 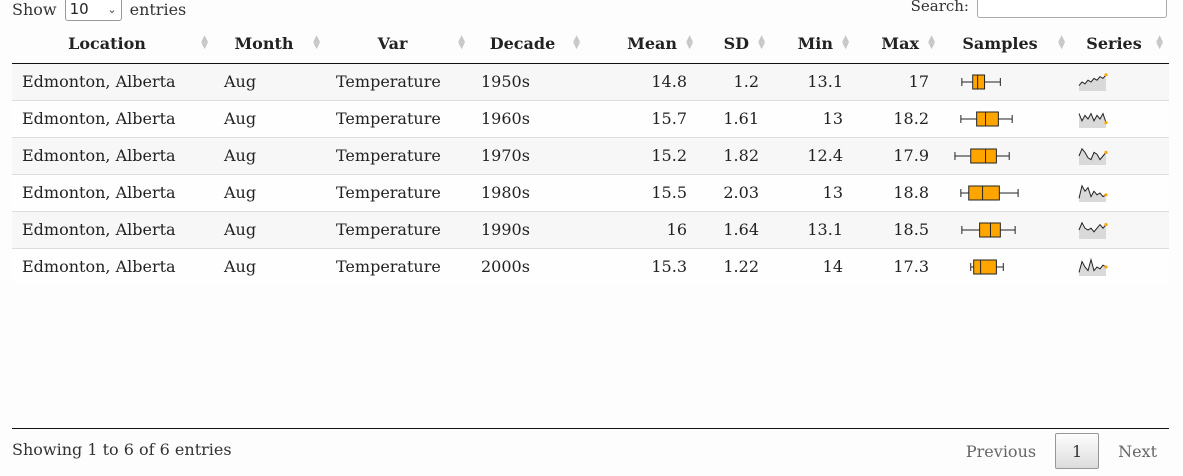 I want to click on pagination: Previous 1 Next, so click(x=1061, y=451).